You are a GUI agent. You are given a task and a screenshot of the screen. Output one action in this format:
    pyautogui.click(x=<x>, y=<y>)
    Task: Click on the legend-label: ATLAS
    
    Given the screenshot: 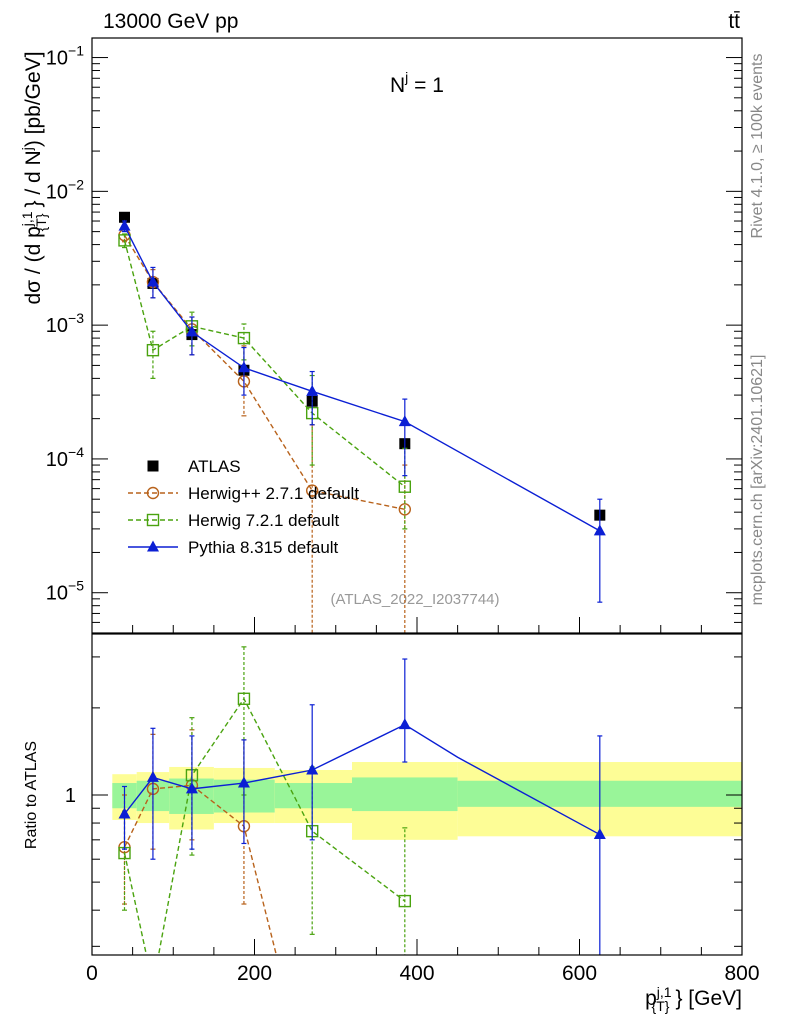 What is the action you would take?
    pyautogui.click(x=214, y=466)
    